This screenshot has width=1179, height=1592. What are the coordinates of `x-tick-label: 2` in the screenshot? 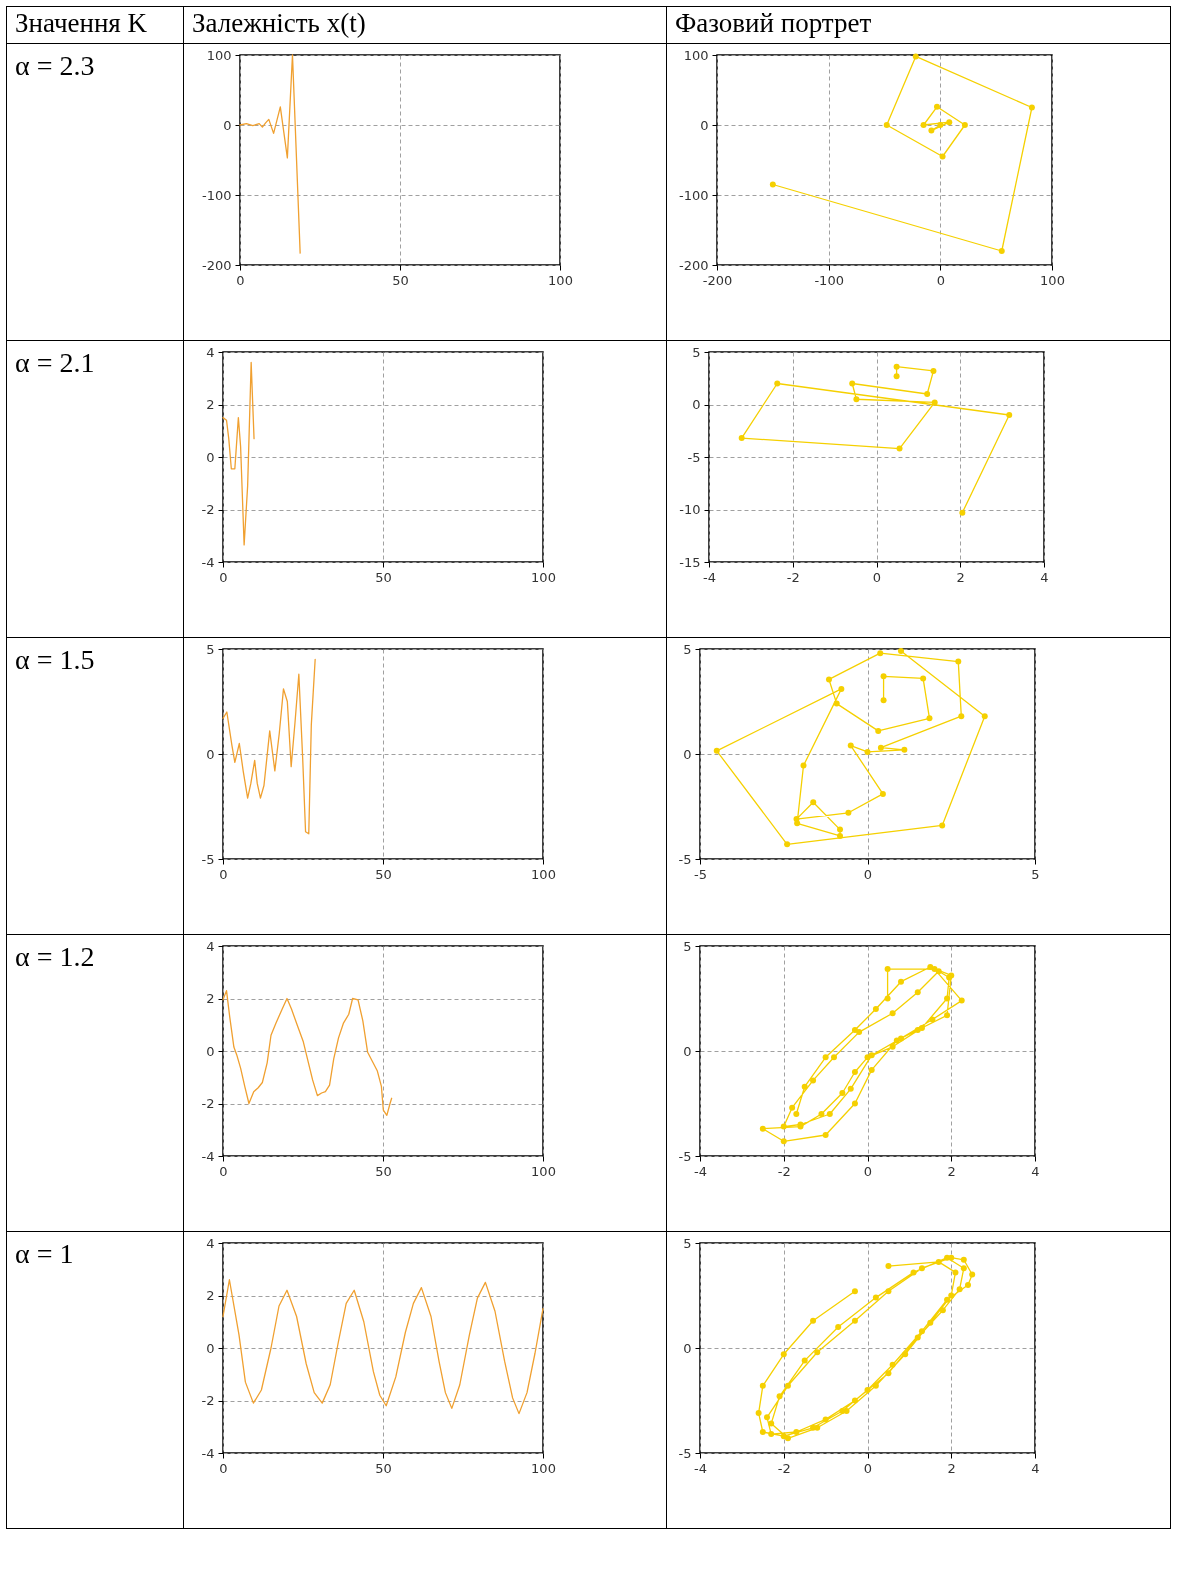 It's located at (951, 1171).